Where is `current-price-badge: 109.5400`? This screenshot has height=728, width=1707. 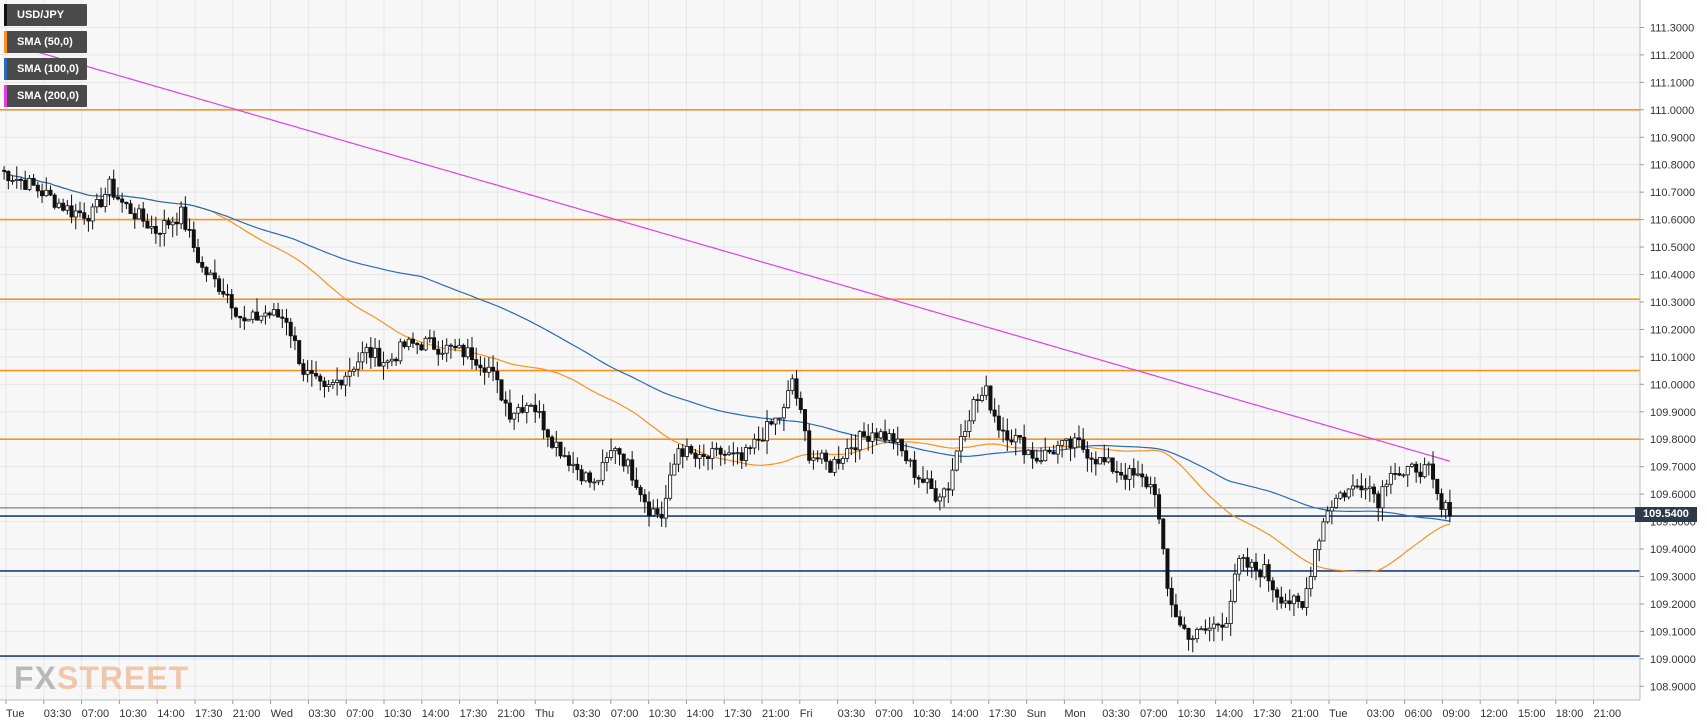 current-price-badge: 109.5400 is located at coordinates (1666, 514).